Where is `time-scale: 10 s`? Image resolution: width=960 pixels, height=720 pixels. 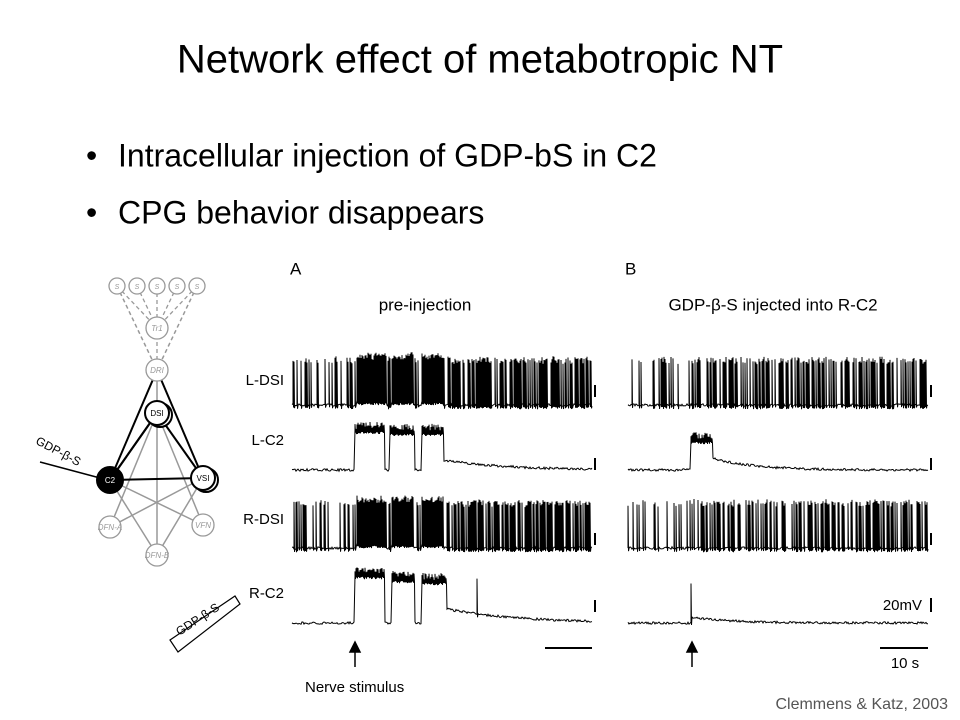 time-scale: 10 s is located at coordinates (905, 663).